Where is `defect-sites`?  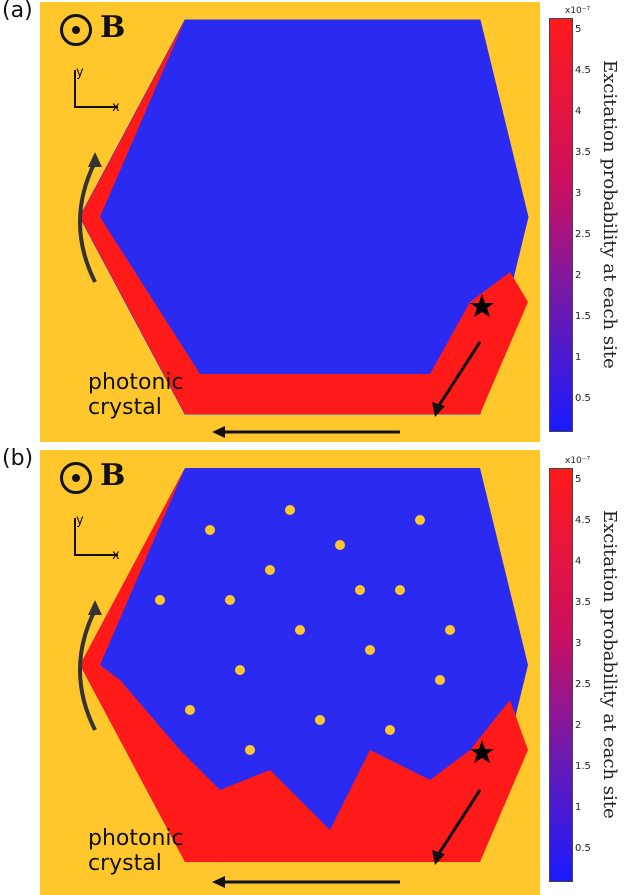
defect-sites is located at coordinates (305, 630).